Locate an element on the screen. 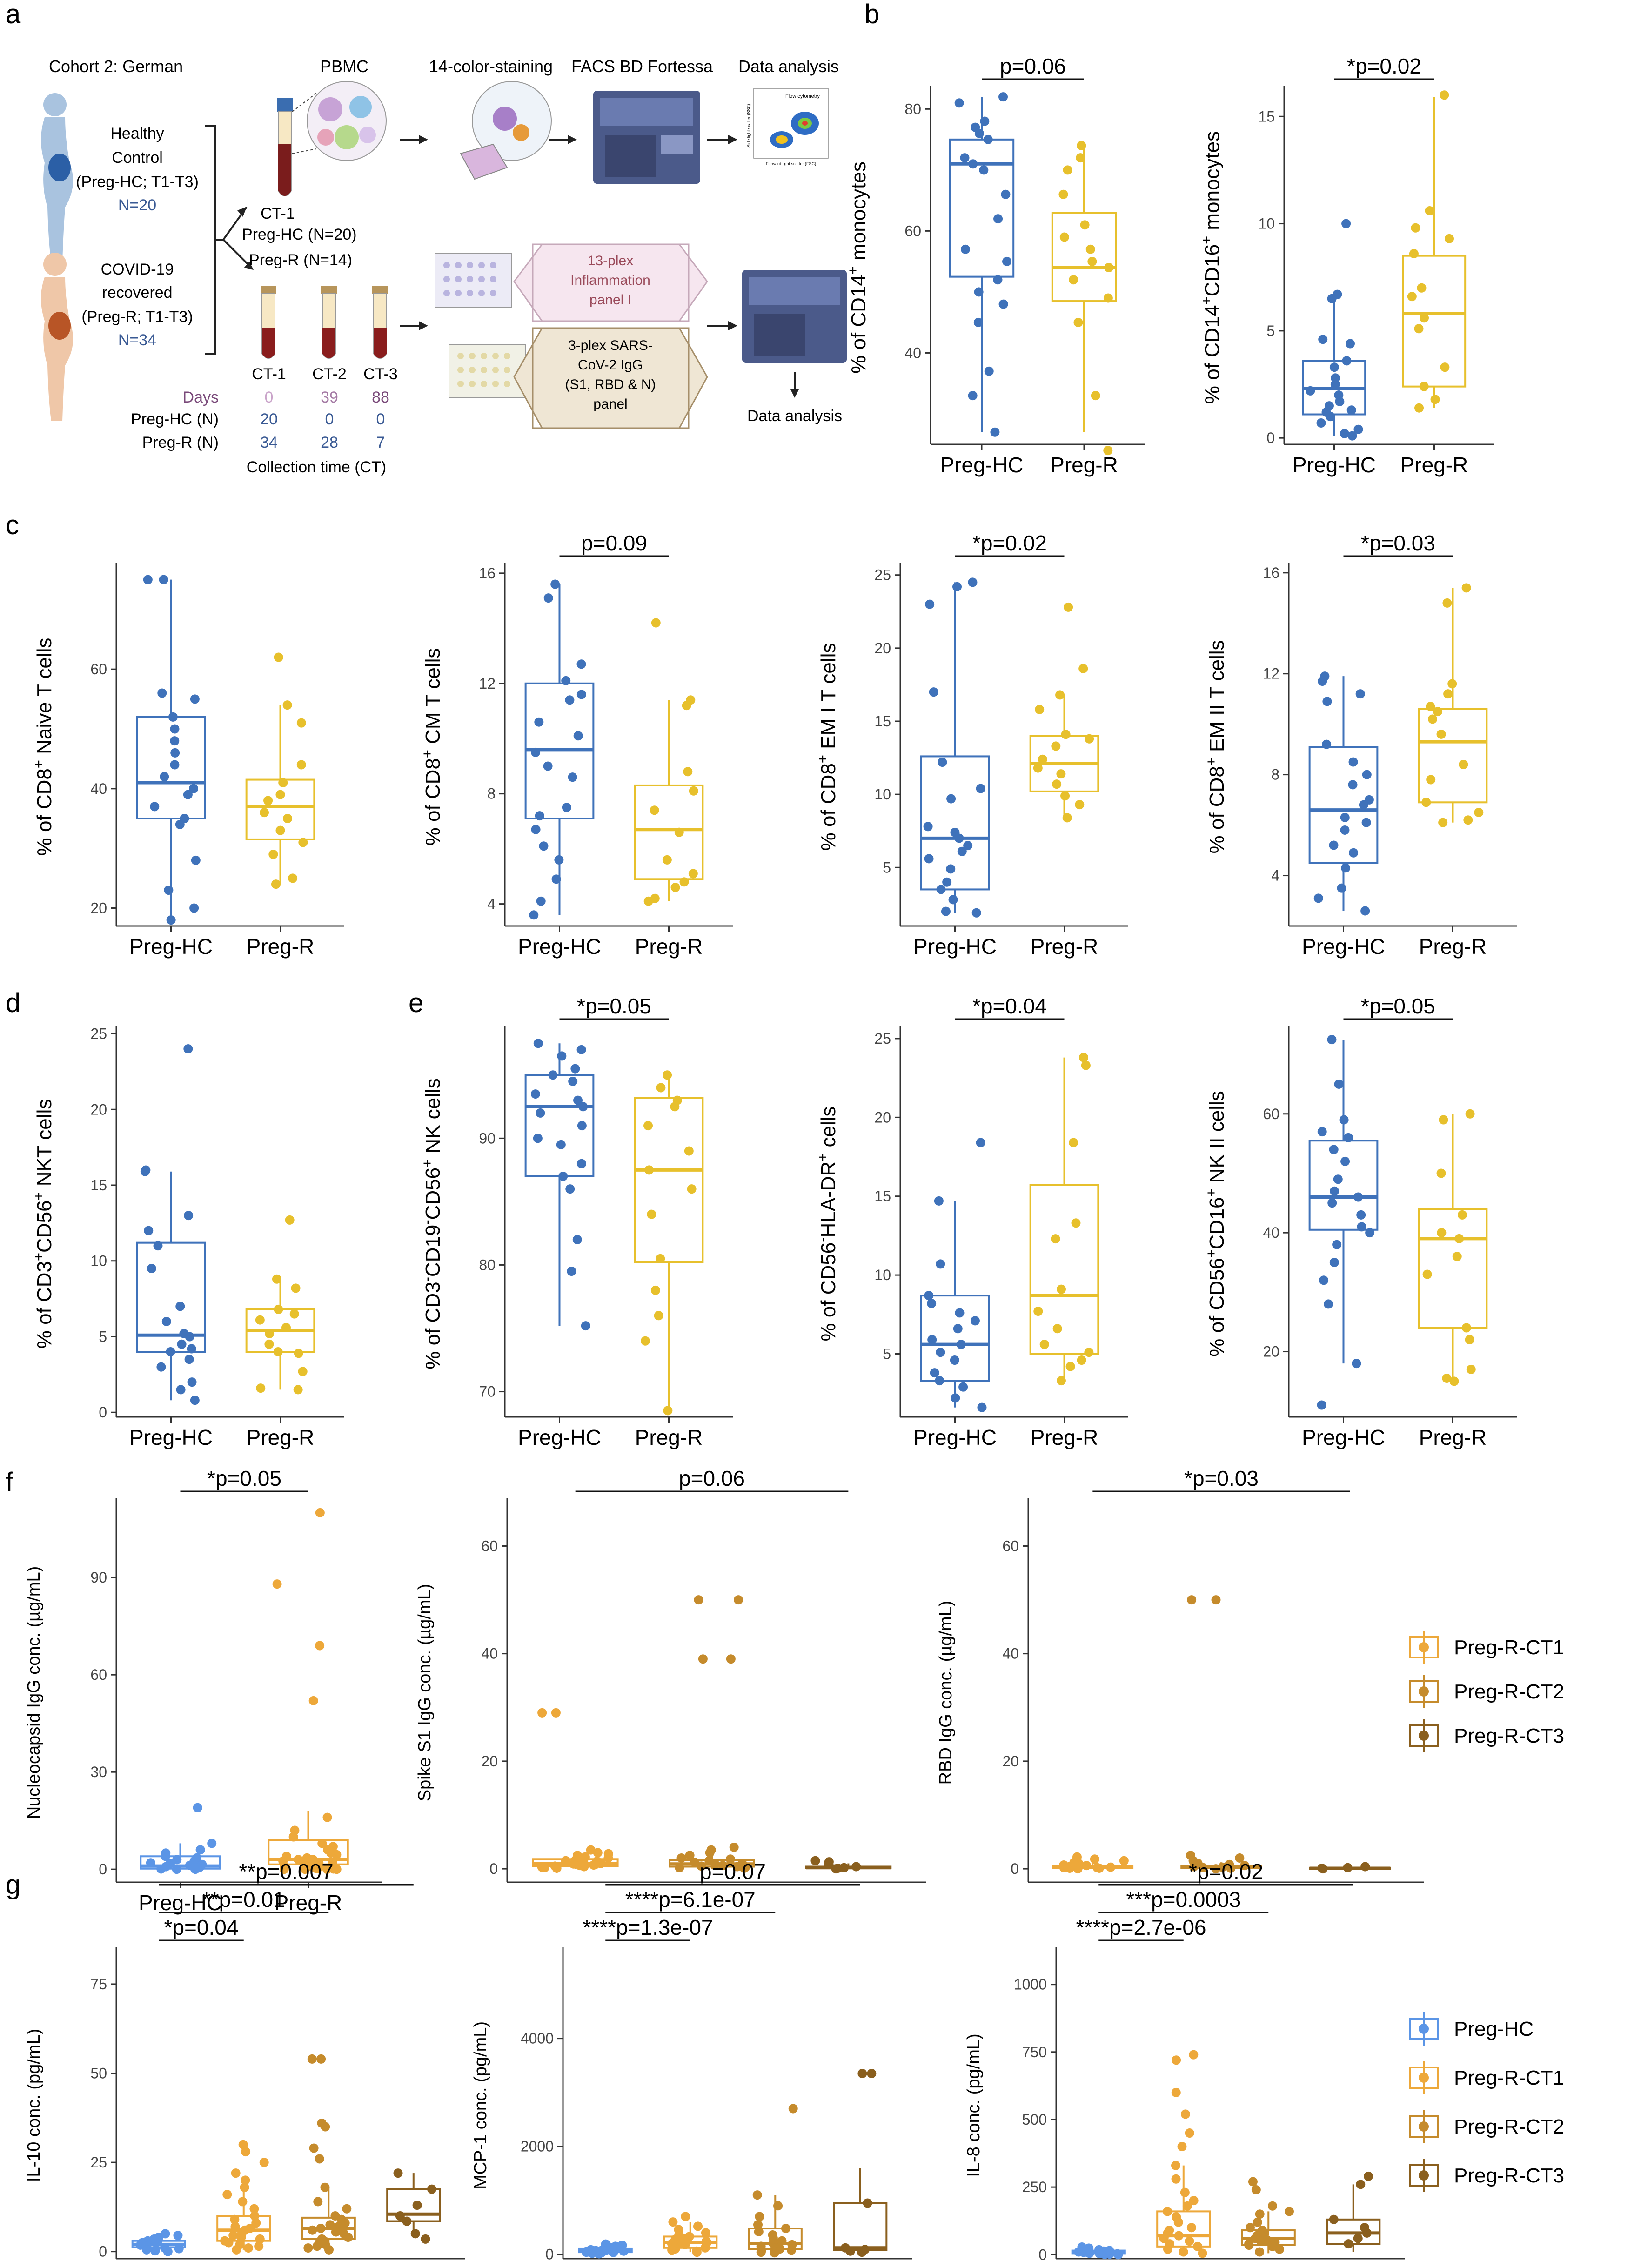 The height and width of the screenshot is (2268, 1641). panel-letter-b: b is located at coordinates (872, 14).